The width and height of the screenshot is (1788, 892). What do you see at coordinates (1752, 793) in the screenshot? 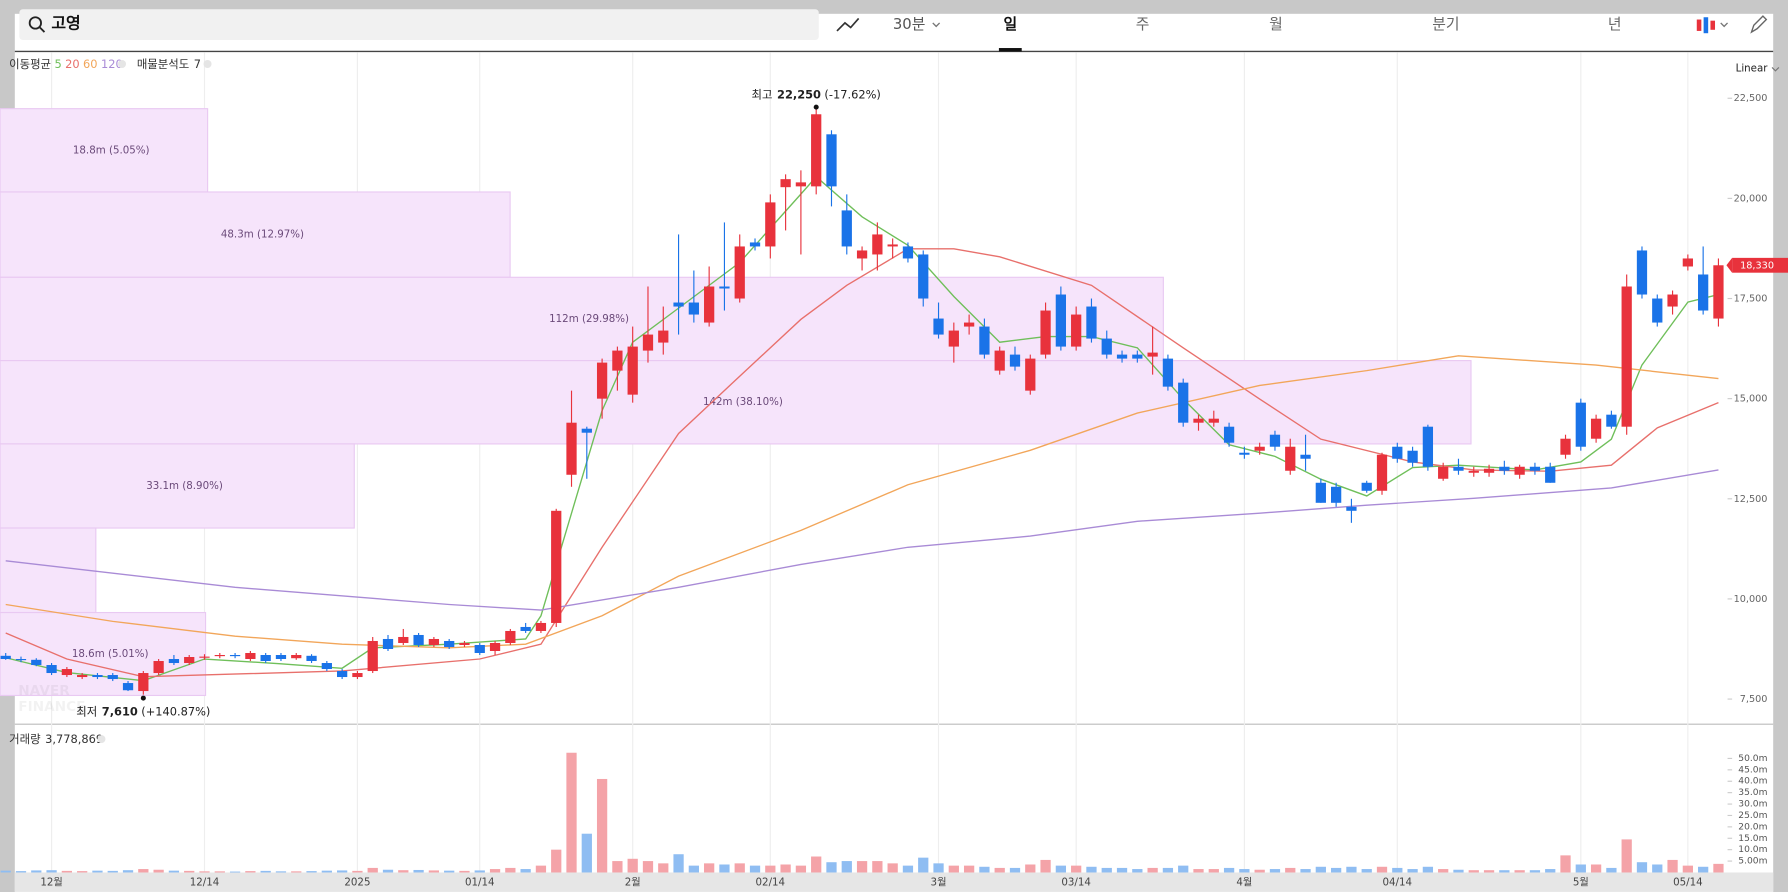
I see `volume-tick-label: 35.0m` at bounding box center [1752, 793].